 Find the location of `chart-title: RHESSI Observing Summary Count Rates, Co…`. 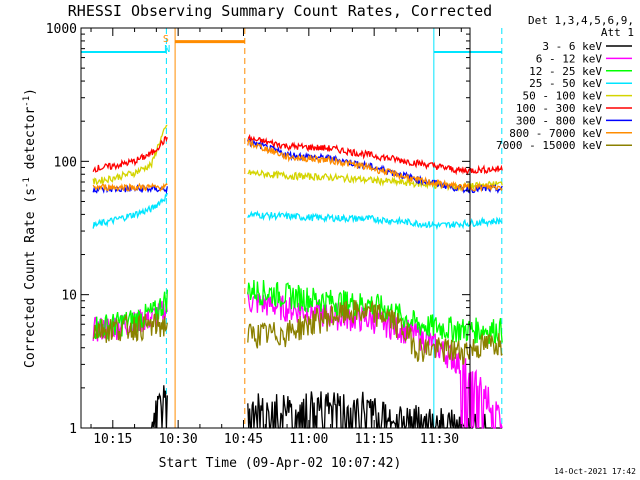

chart-title: RHESSI Observing Summary Count Rates, Co… is located at coordinates (280, 11).